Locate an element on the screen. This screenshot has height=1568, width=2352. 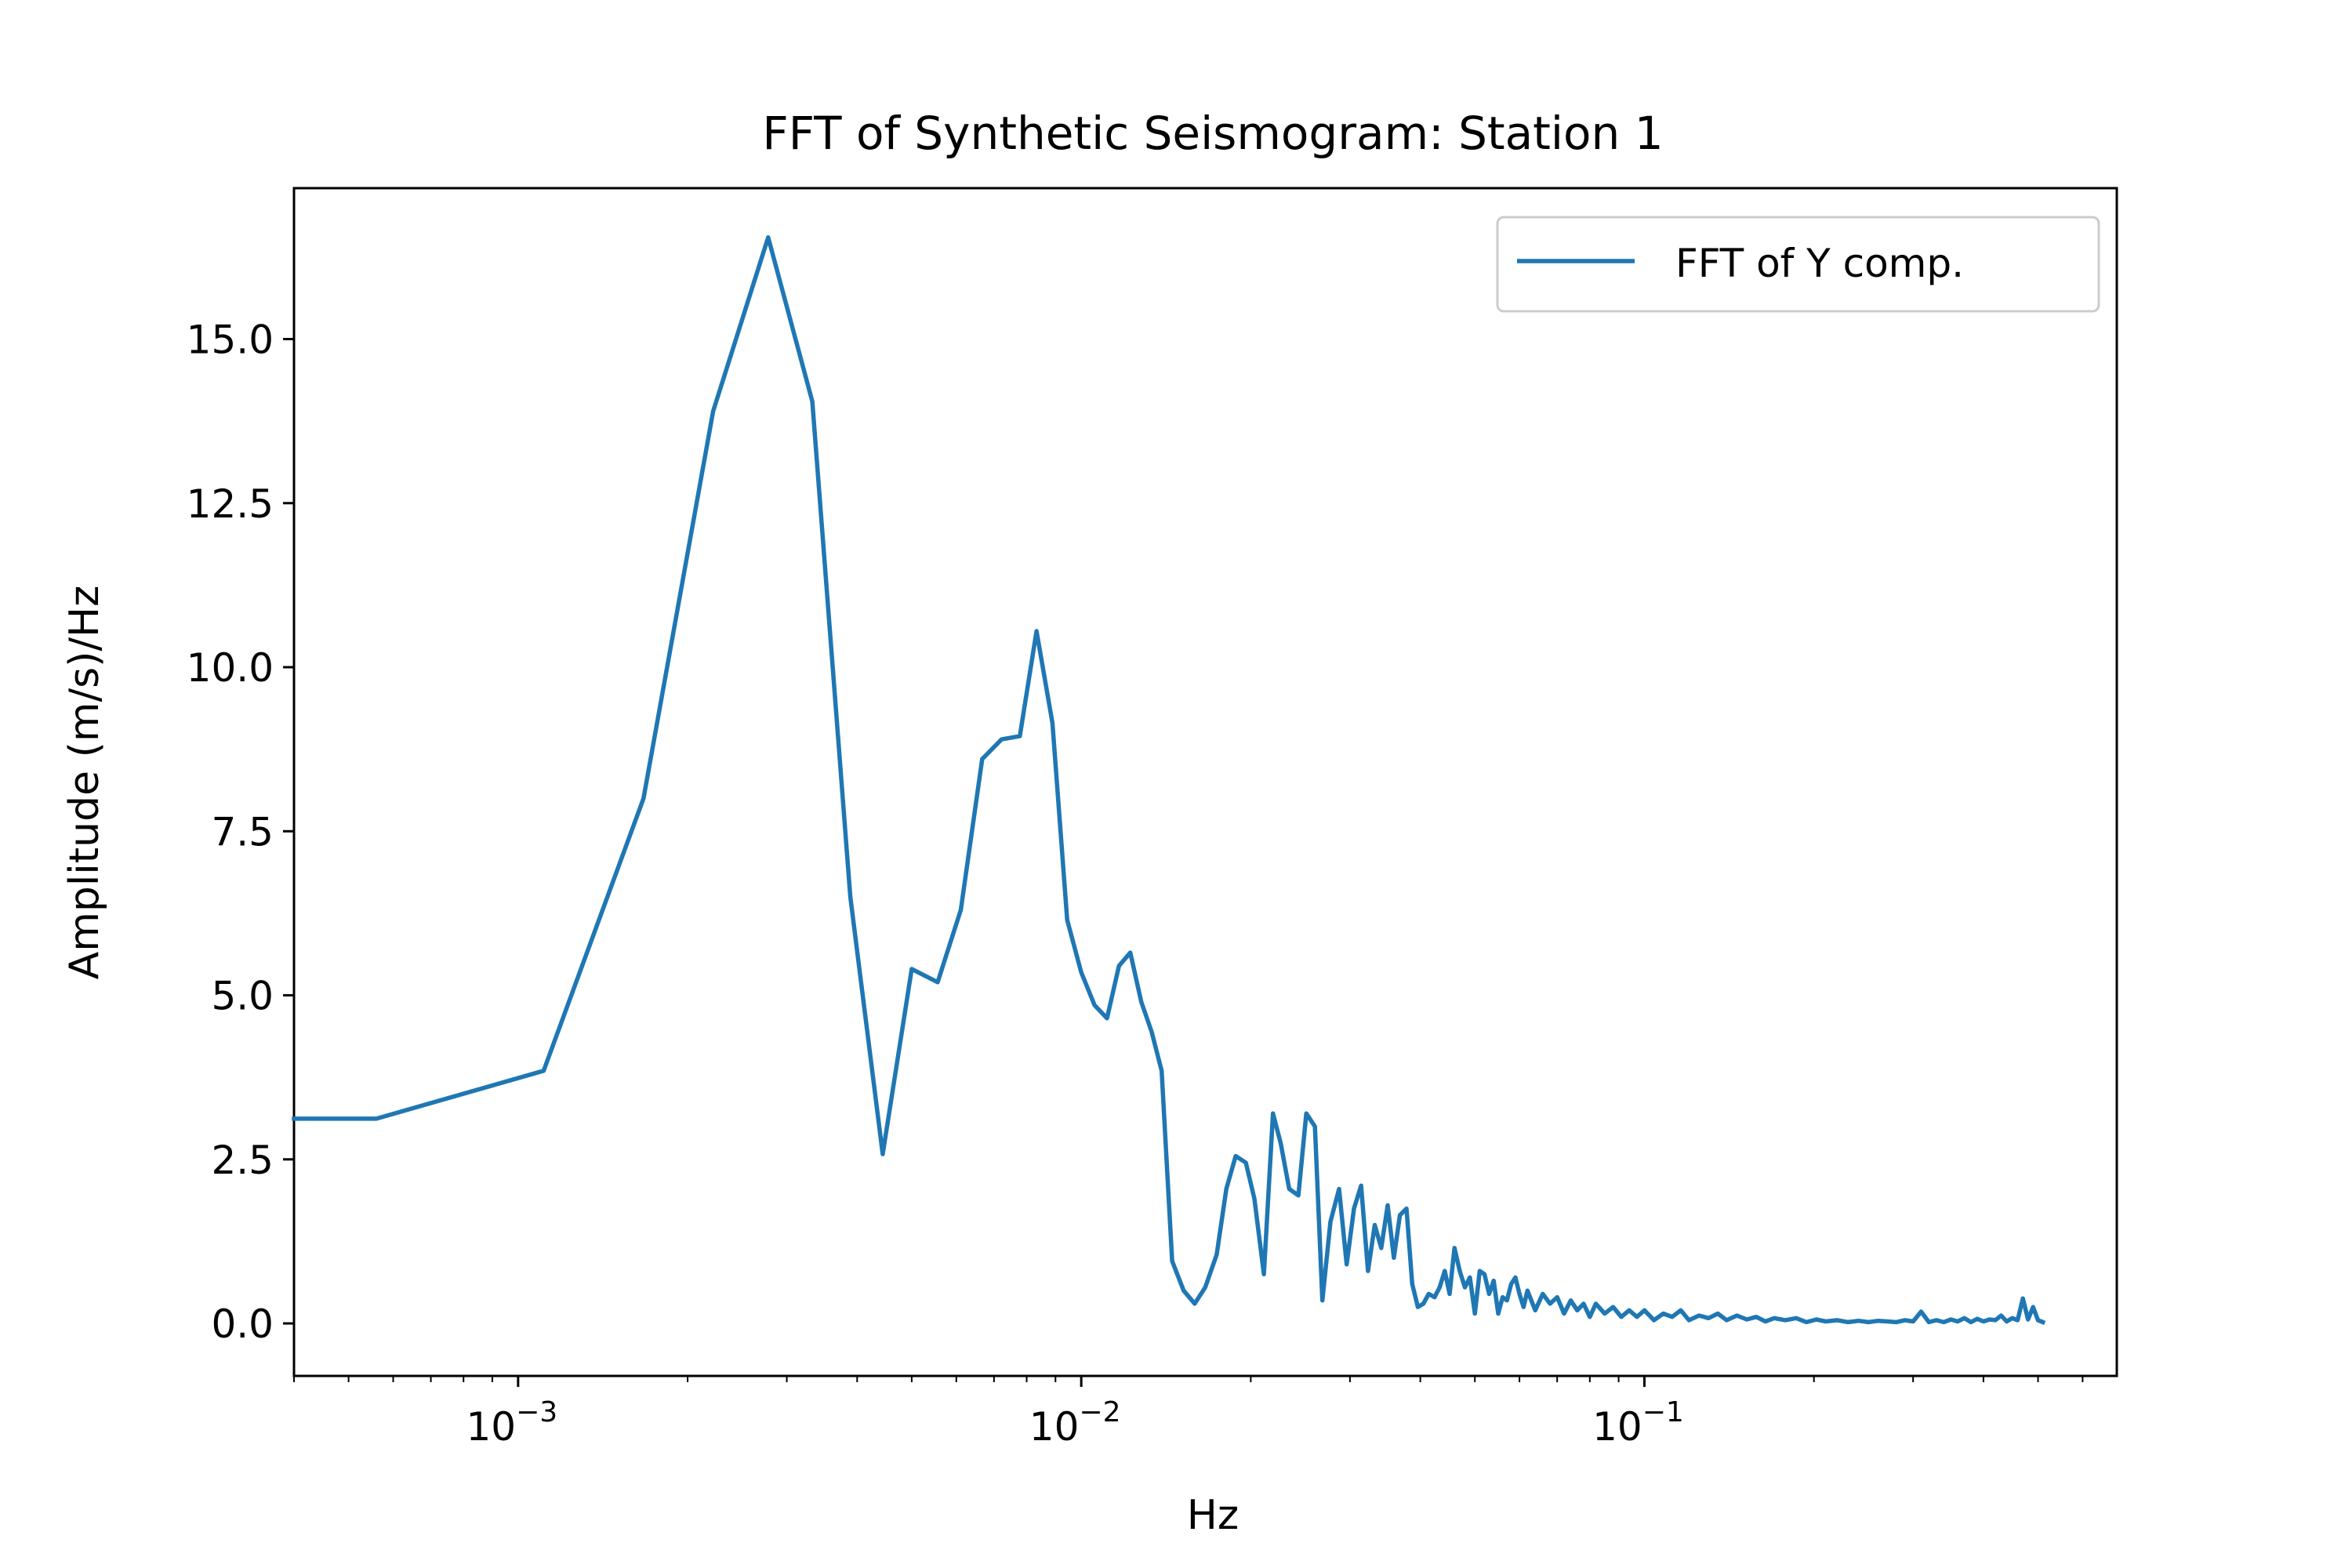
x-axis-label: Hz is located at coordinates (1213, 1515).